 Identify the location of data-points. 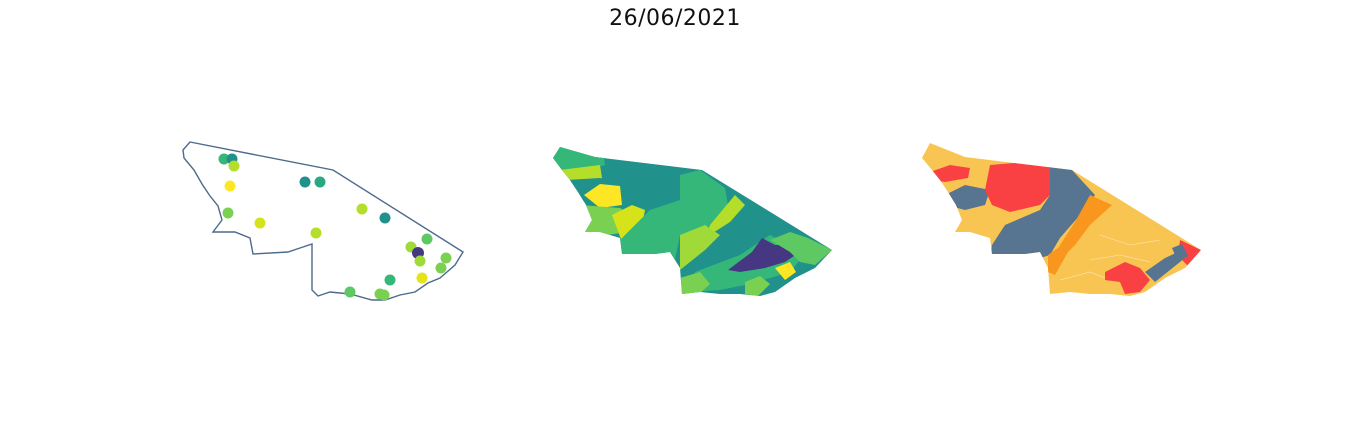
(335, 227).